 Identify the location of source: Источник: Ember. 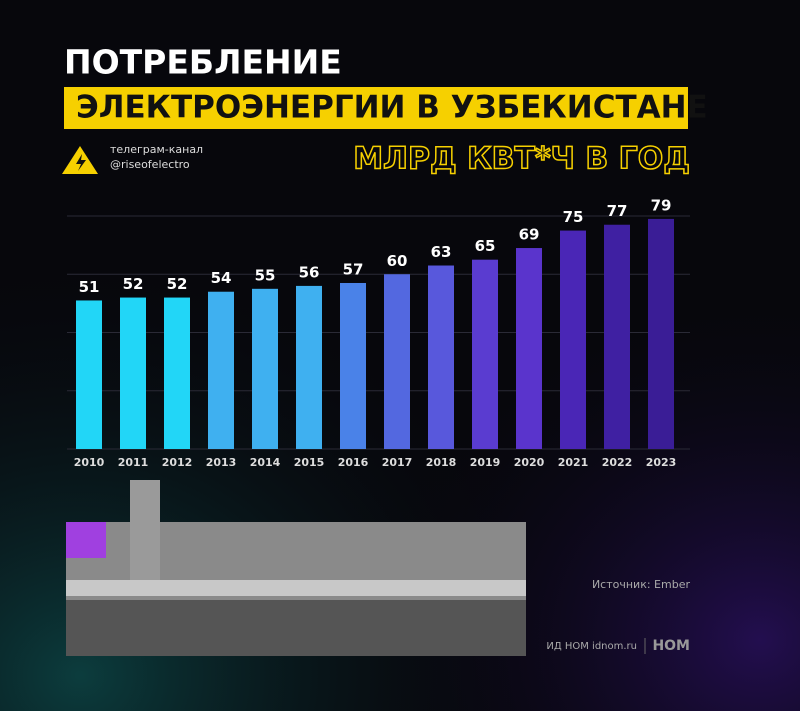
(641, 584).